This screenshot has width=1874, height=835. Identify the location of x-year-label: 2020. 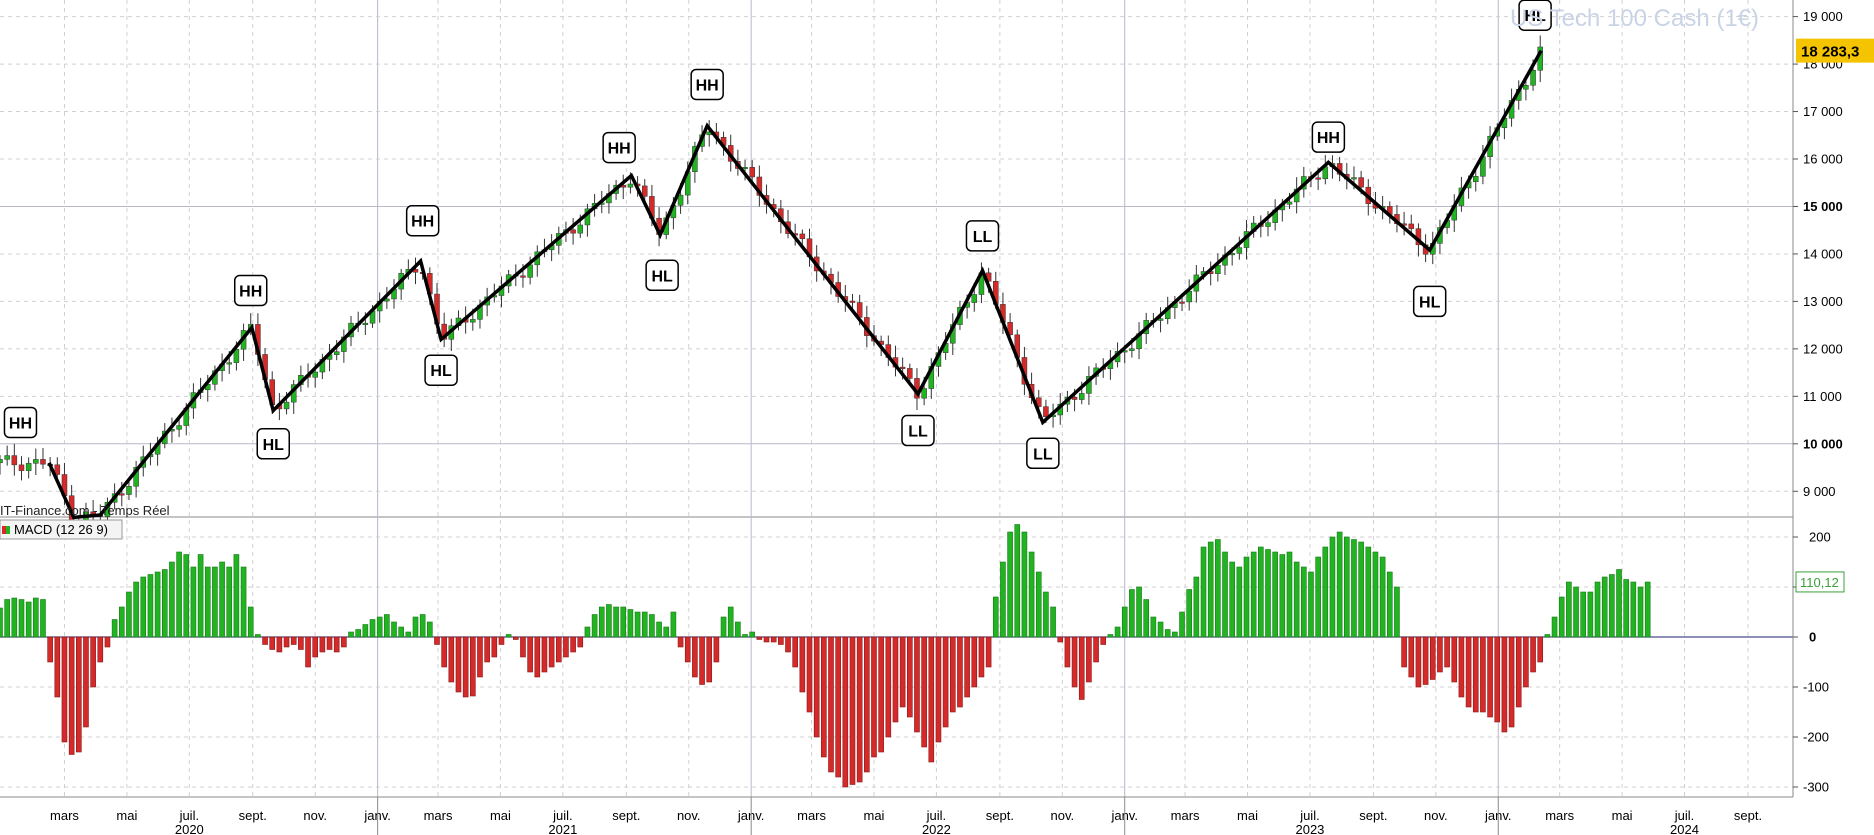
(189, 828).